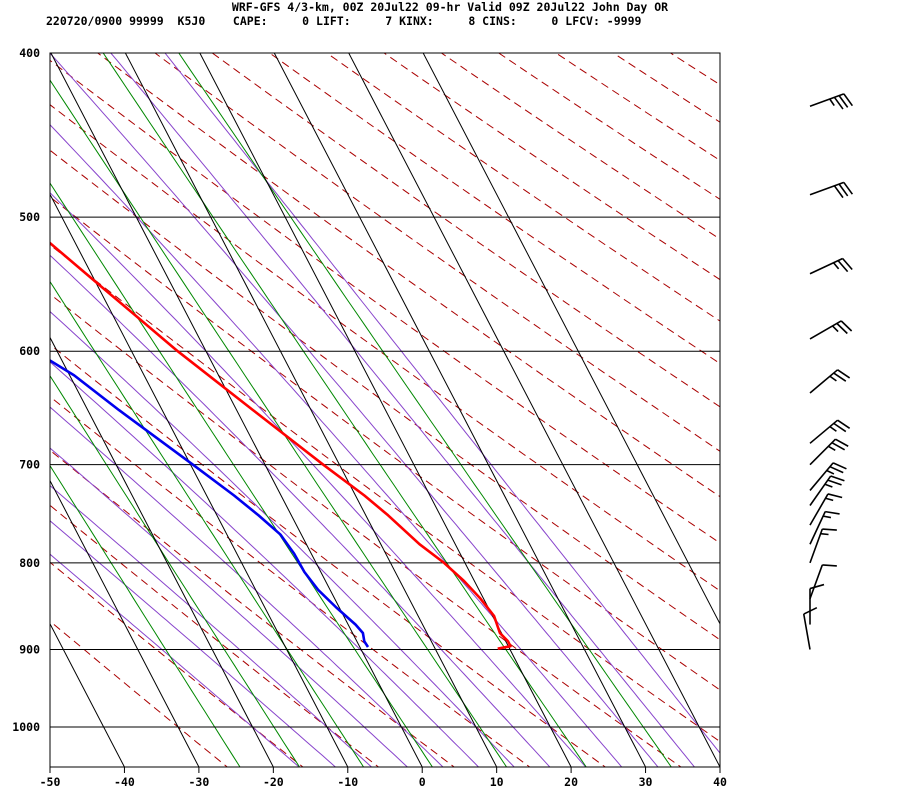 The width and height of the screenshot is (900, 800). What do you see at coordinates (26, 727) in the screenshot?
I see `pressure-tick-label: 1000` at bounding box center [26, 727].